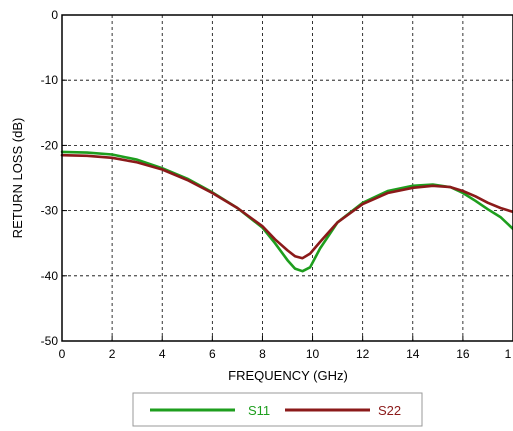 This screenshot has height=431, width=513. I want to click on x-tick-label: 6, so click(212, 354).